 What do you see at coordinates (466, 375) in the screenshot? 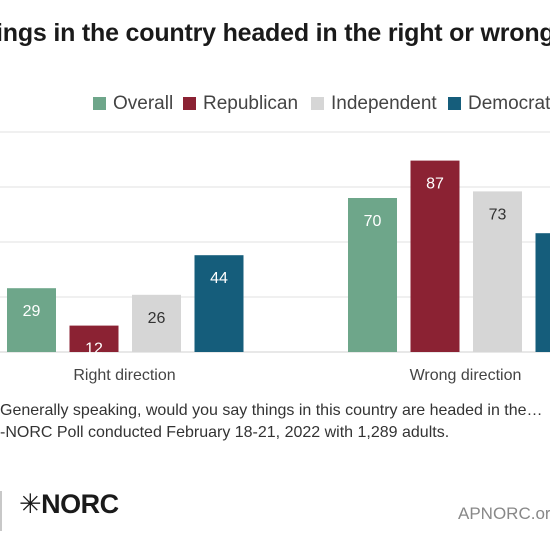
I see `category-label-1: Wrong direction` at bounding box center [466, 375].